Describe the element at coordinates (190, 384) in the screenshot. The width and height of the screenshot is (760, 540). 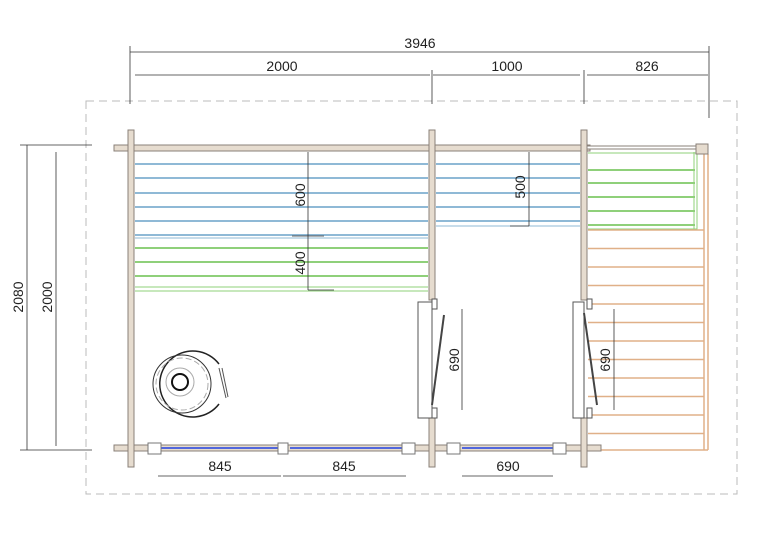
I see `sauna-stove-icon` at that location.